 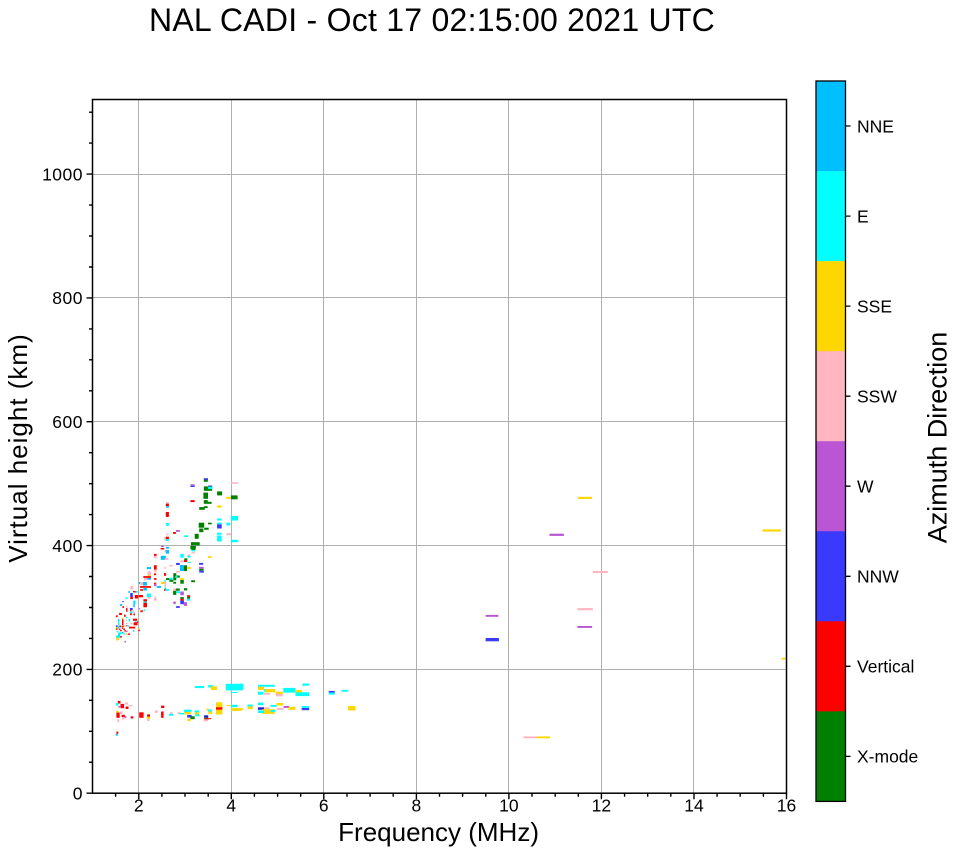 What do you see at coordinates (885, 667) in the screenshot?
I see `svg-text: Vertical` at bounding box center [885, 667].